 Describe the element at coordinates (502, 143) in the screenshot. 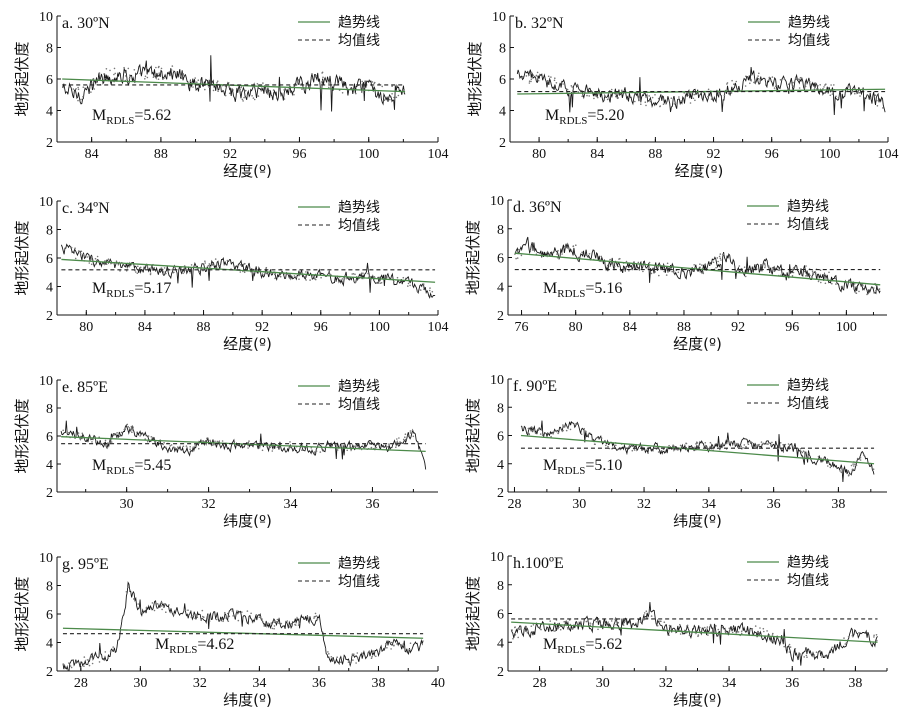

I see `y-tick-label: 2` at that location.